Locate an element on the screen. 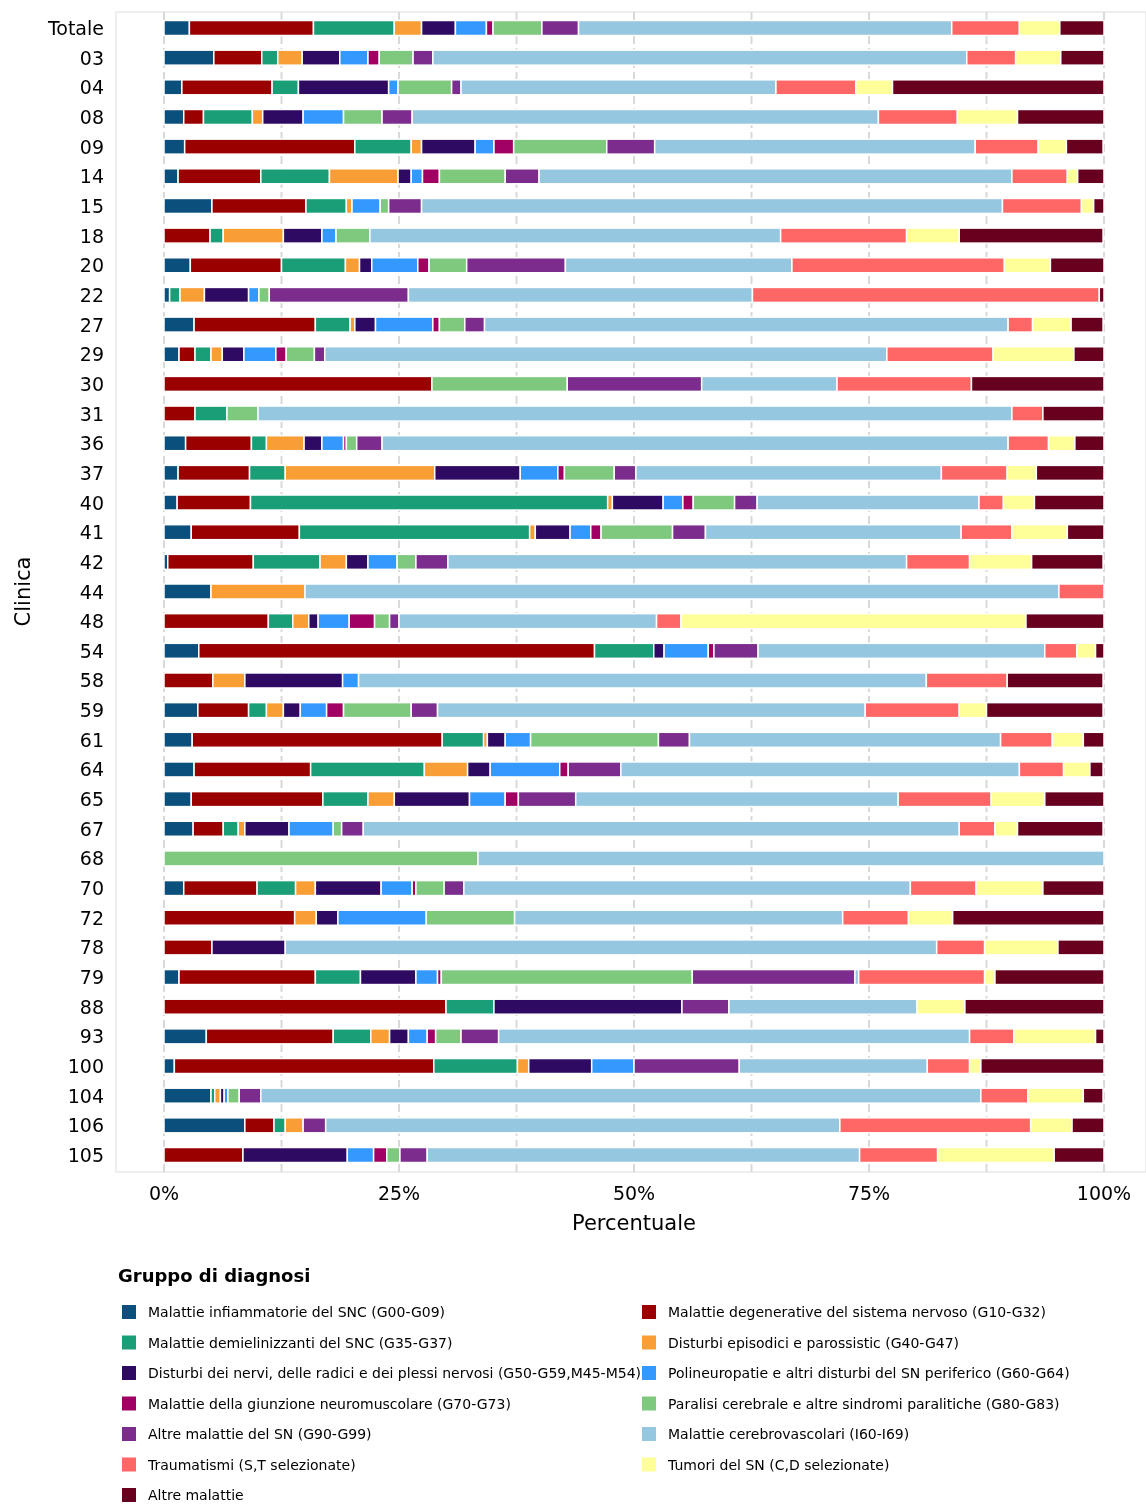  x-tick-label: 0% is located at coordinates (164, 1193).